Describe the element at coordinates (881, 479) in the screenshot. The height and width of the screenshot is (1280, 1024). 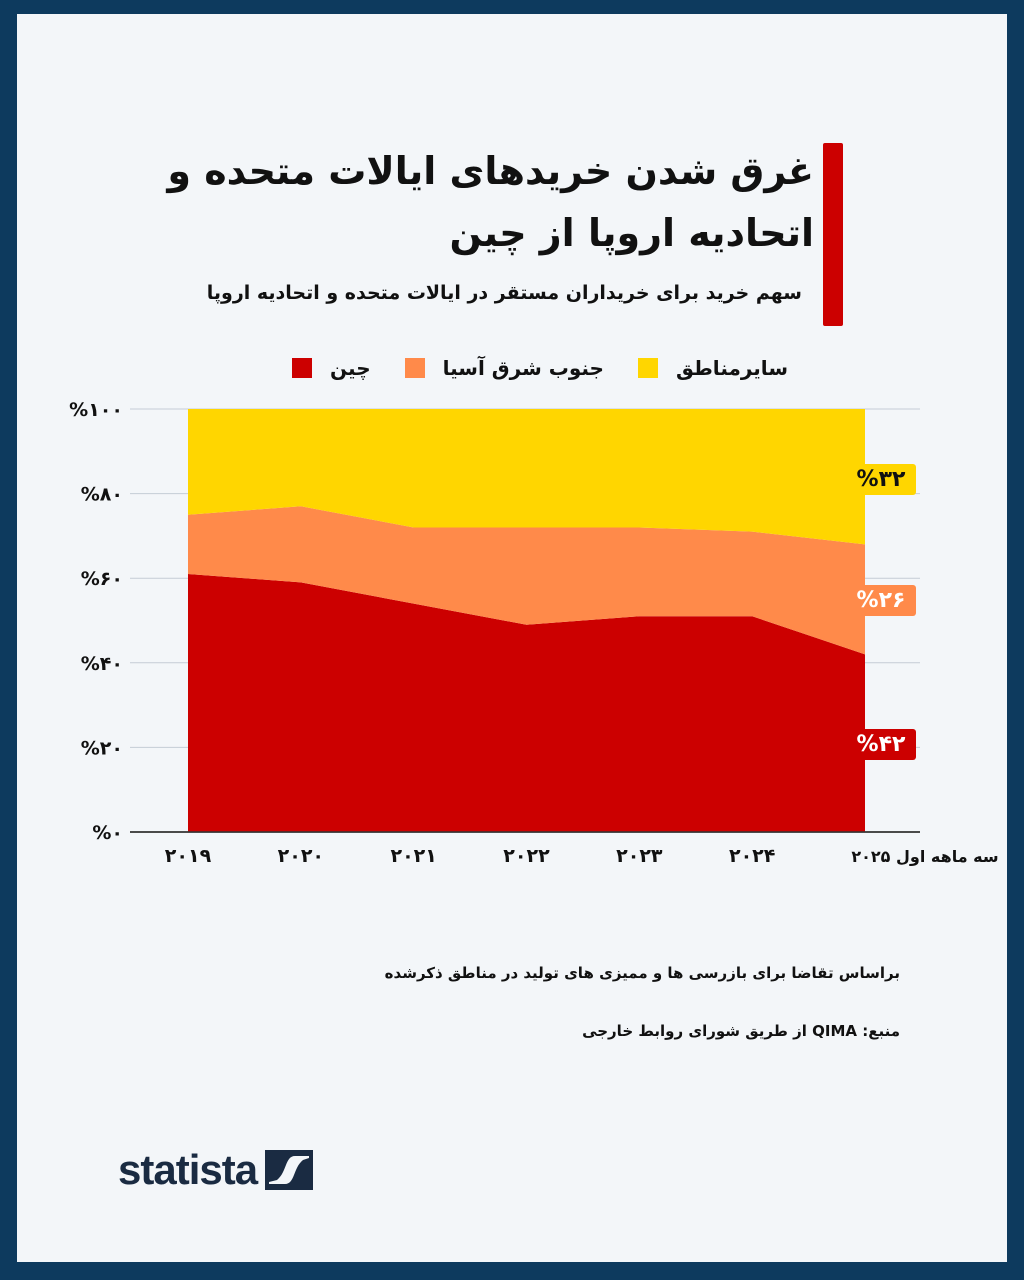
I see `label-others-end: %۳۲` at that location.